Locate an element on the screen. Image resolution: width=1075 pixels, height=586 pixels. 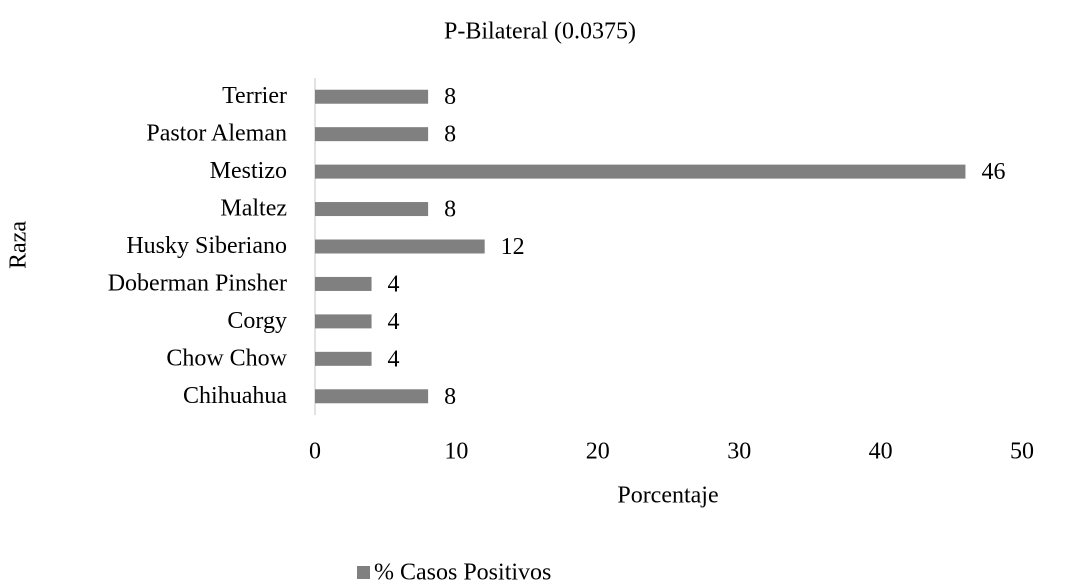
data-label: 46 is located at coordinates (993, 172).